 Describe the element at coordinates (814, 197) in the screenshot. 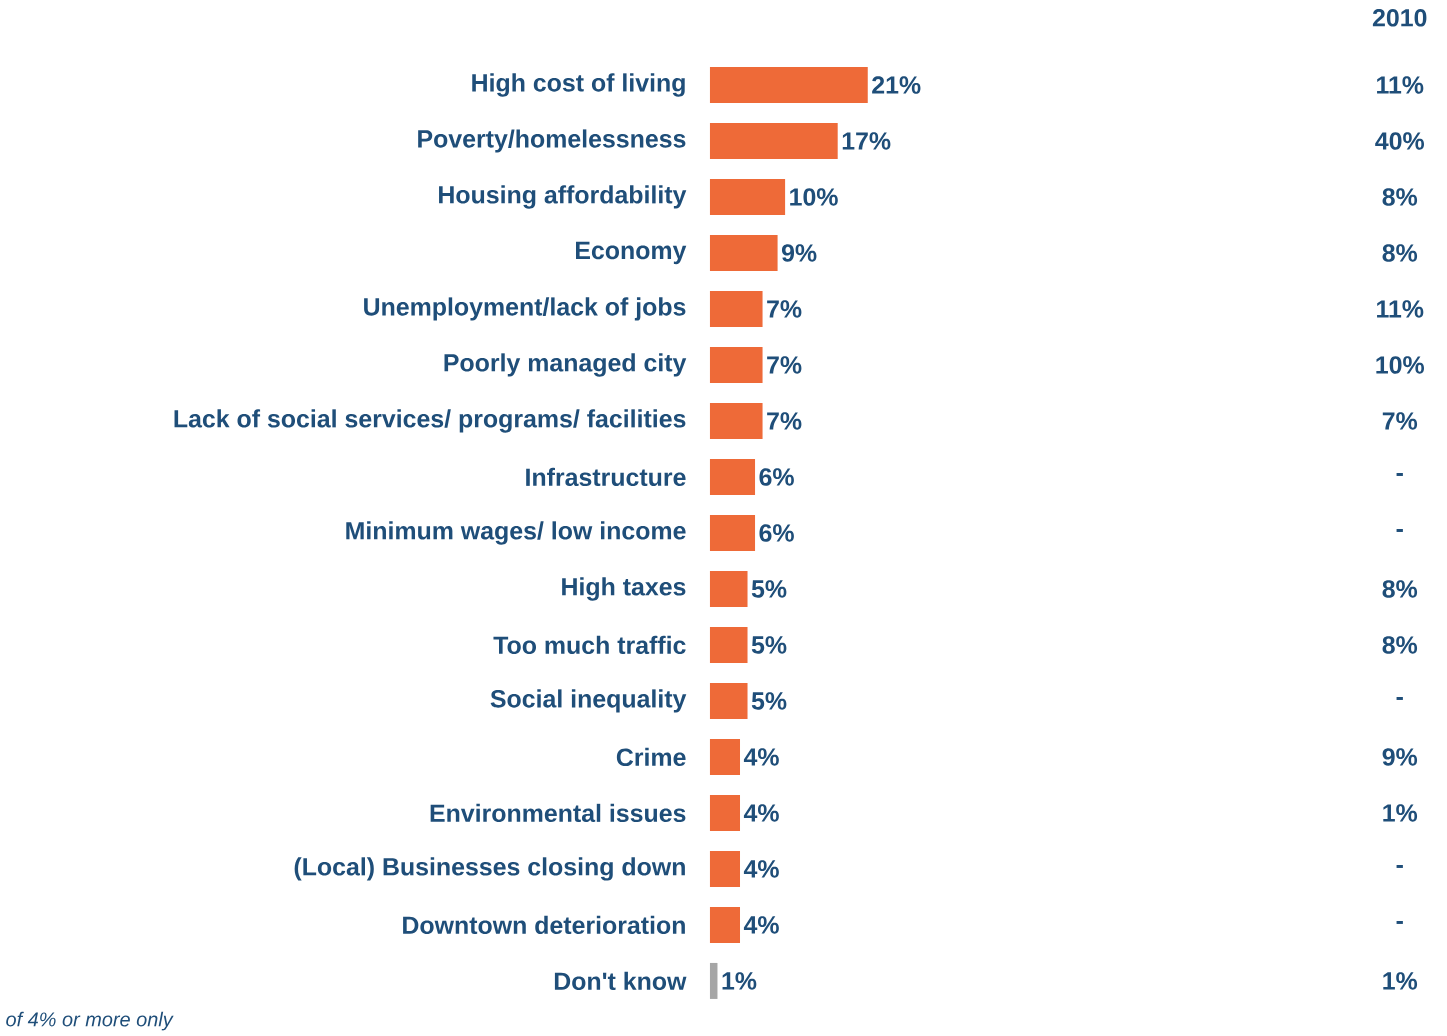

I see `data-label: 10%` at that location.